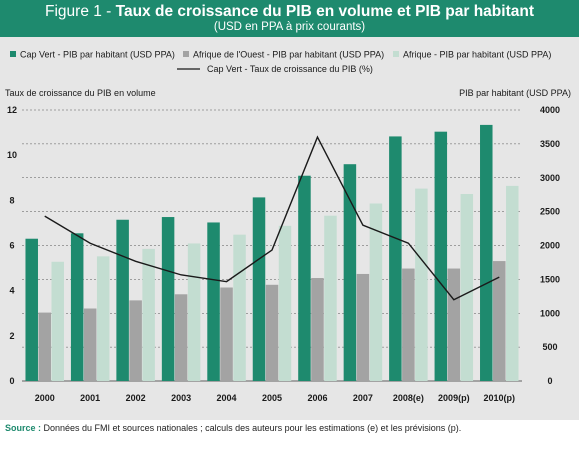 This screenshot has width=579, height=457. I want to click on y-tick-left: 10, so click(12, 155).